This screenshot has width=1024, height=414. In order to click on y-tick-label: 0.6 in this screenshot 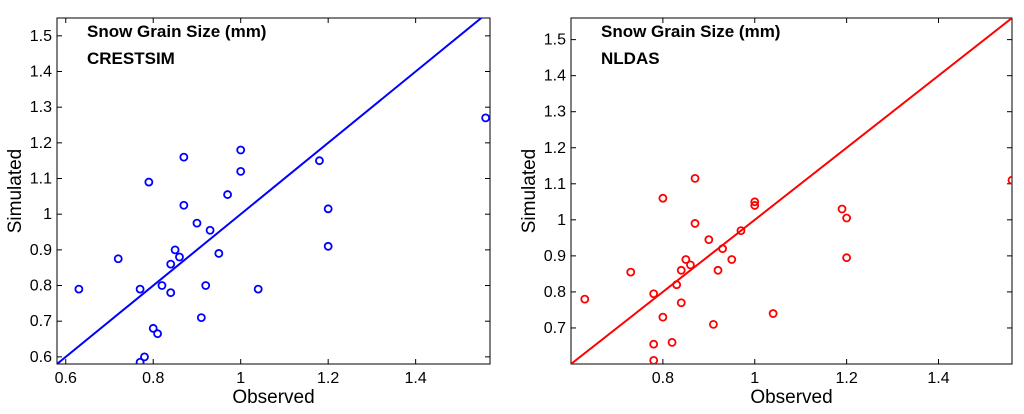, I will do `click(41, 357)`.